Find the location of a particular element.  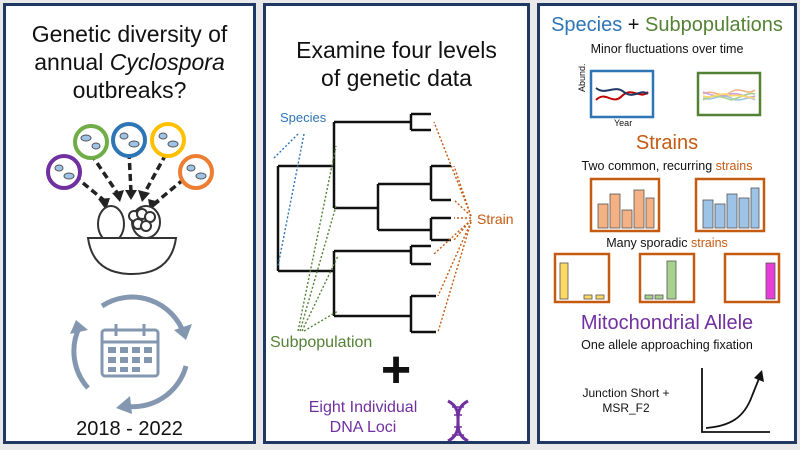

heading-species: Species is located at coordinates (587, 25).